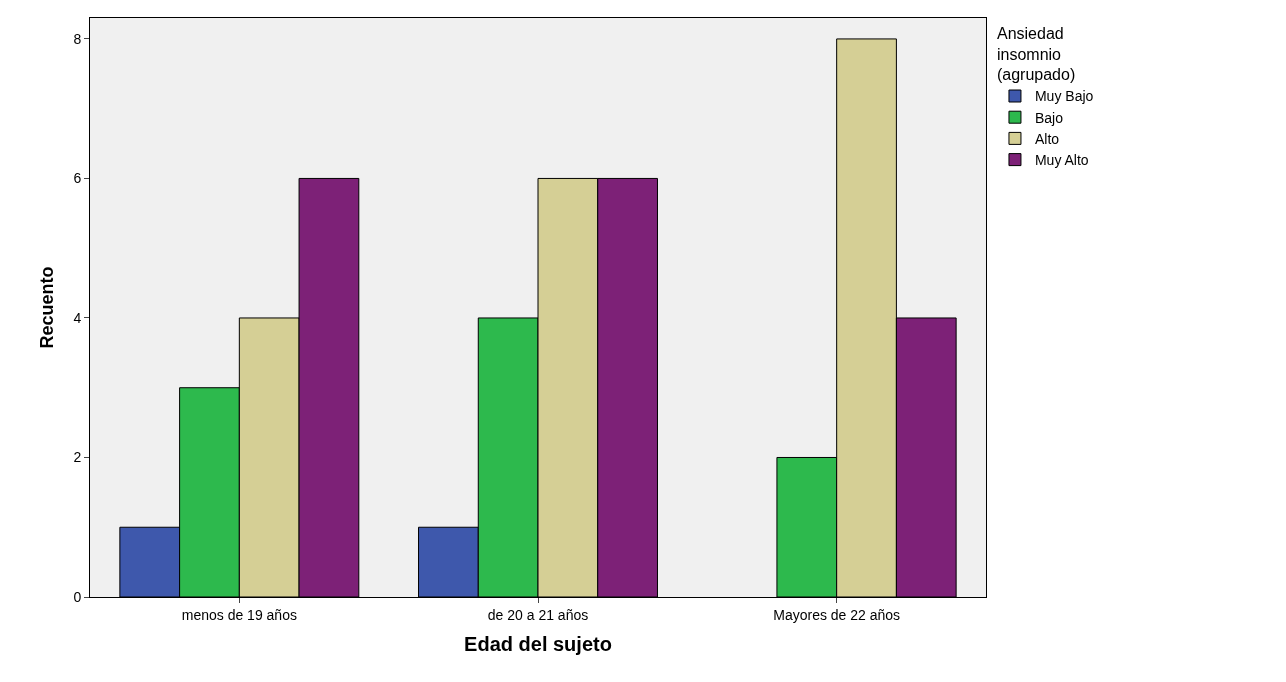  Describe the element at coordinates (77, 317) in the screenshot. I see `y-tick-label: 4` at that location.